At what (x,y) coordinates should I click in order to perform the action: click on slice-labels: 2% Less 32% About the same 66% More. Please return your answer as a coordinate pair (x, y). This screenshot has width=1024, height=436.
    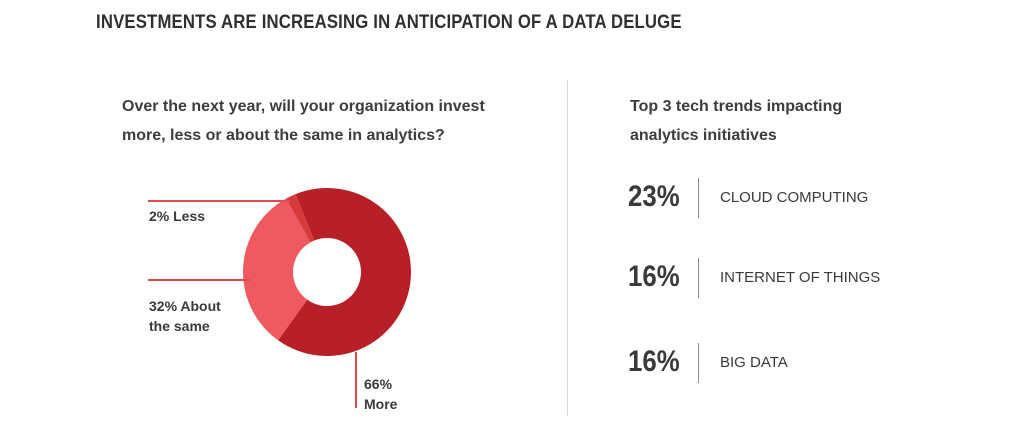
    Looking at the image, I should click on (273, 310).